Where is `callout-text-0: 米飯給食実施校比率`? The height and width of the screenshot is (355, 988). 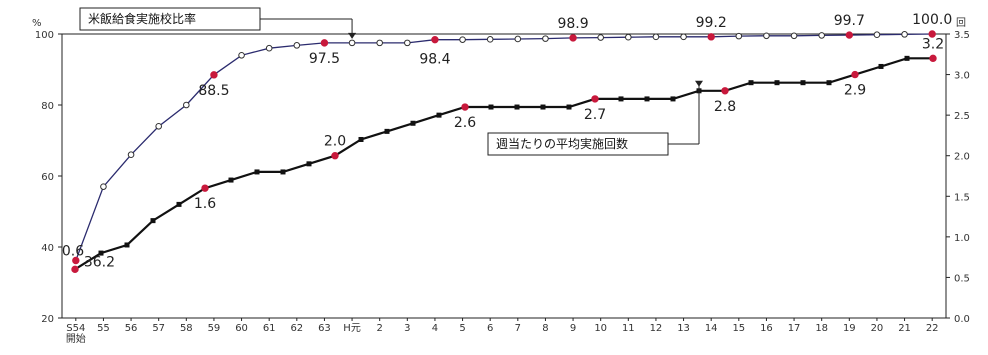 callout-text-0: 米飯給食実施校比率 is located at coordinates (142, 18).